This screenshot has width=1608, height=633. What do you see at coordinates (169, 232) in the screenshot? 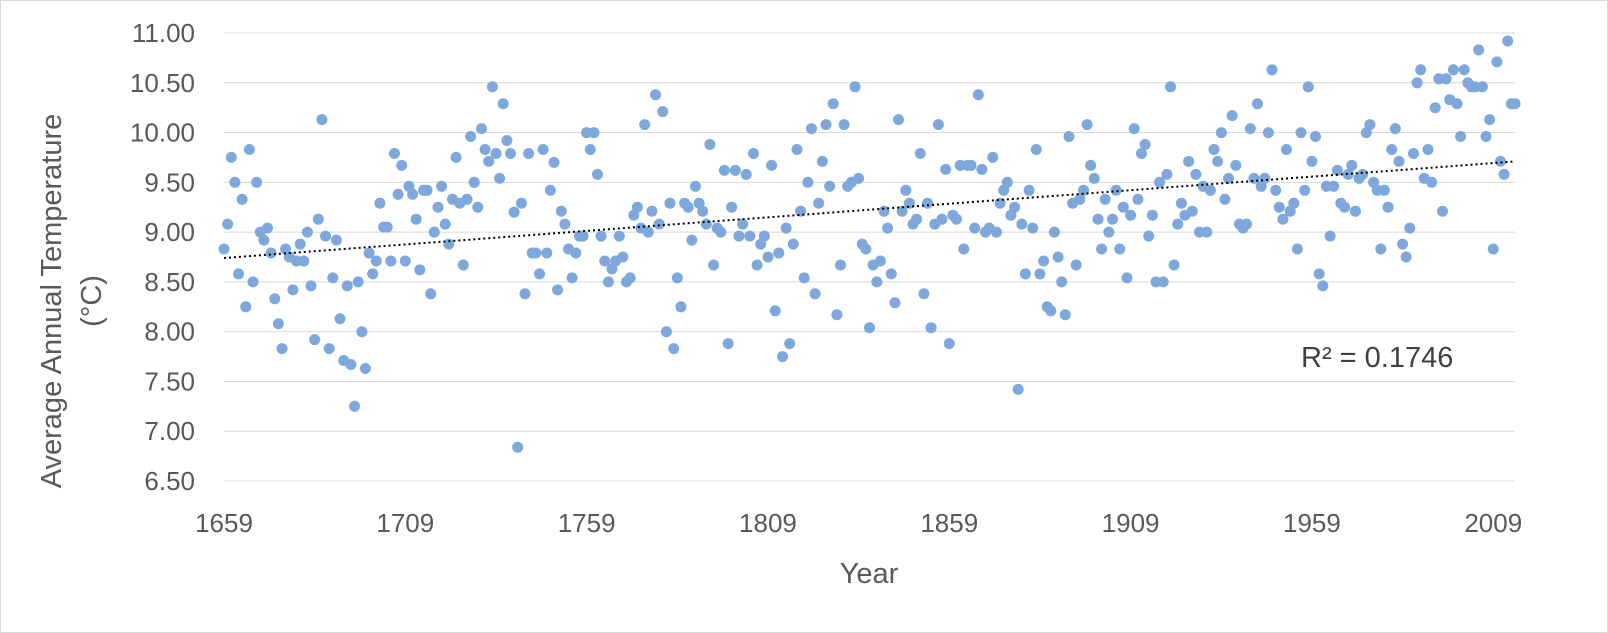
I see `y-tick-label: 9.00` at bounding box center [169, 232].